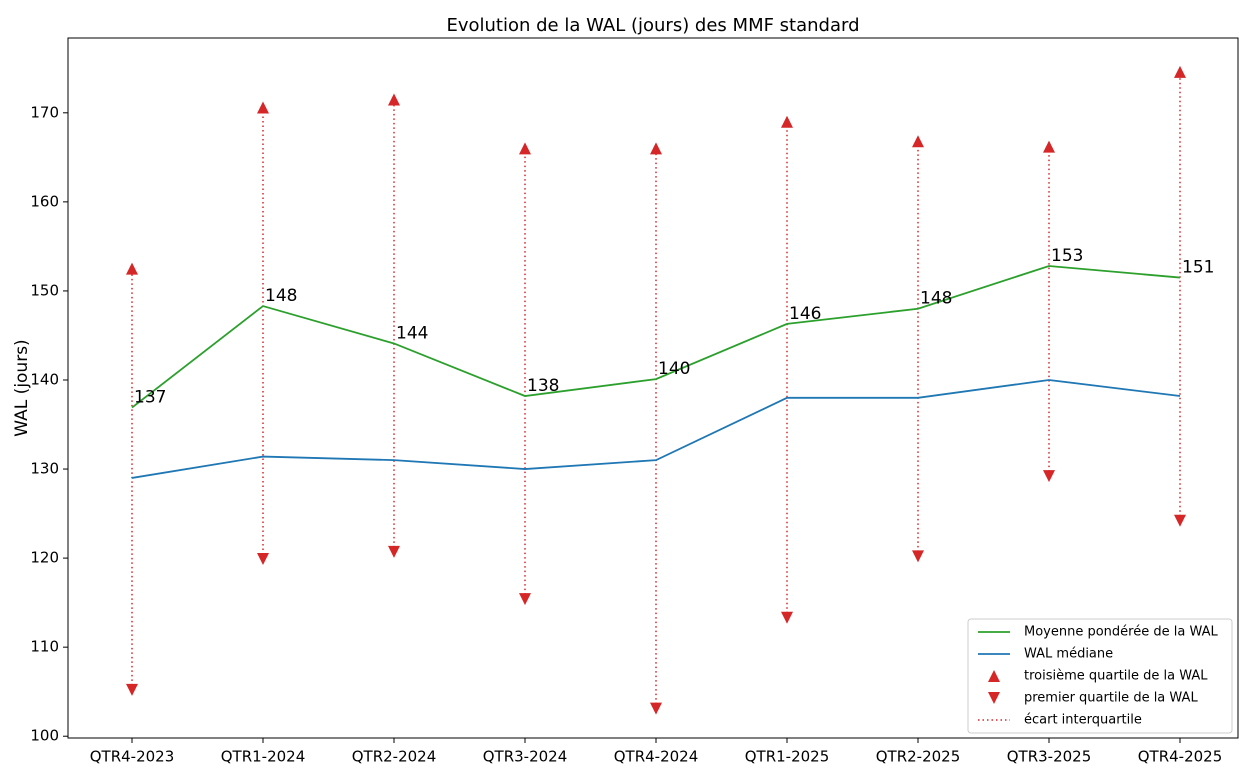 This screenshot has height=769, width=1239. I want to click on x-tick-label: QTR2-2025, so click(918, 757).